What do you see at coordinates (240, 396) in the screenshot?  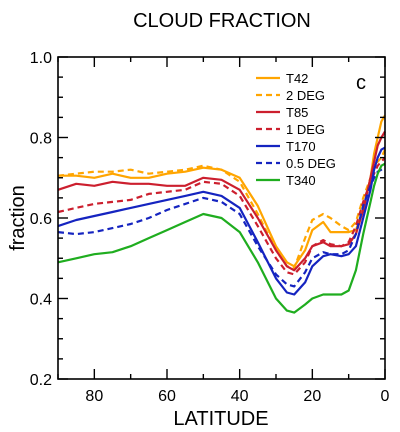 I see `x-tick-label: 40` at bounding box center [240, 396].